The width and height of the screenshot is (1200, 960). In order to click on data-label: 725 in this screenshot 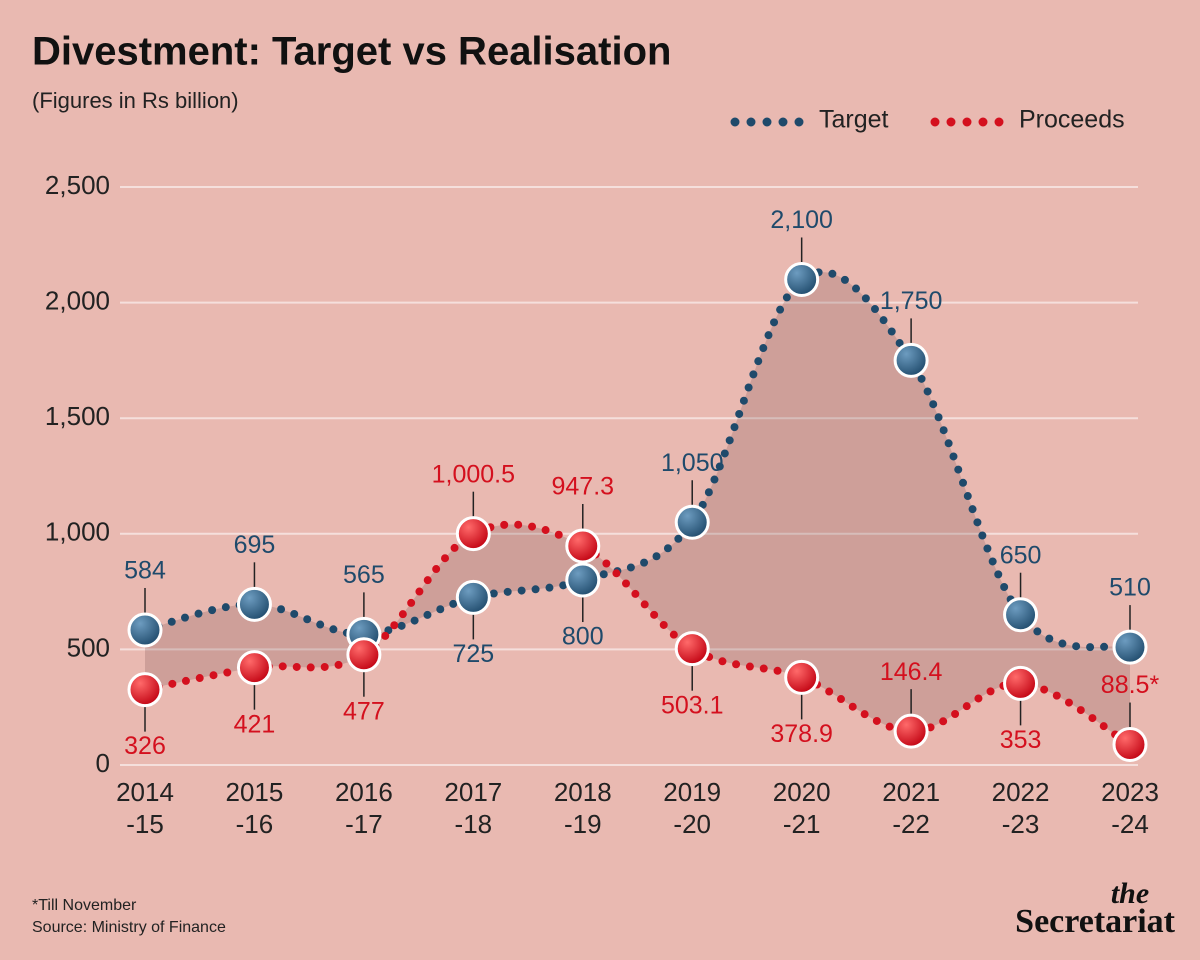, I will do `click(473, 654)`.